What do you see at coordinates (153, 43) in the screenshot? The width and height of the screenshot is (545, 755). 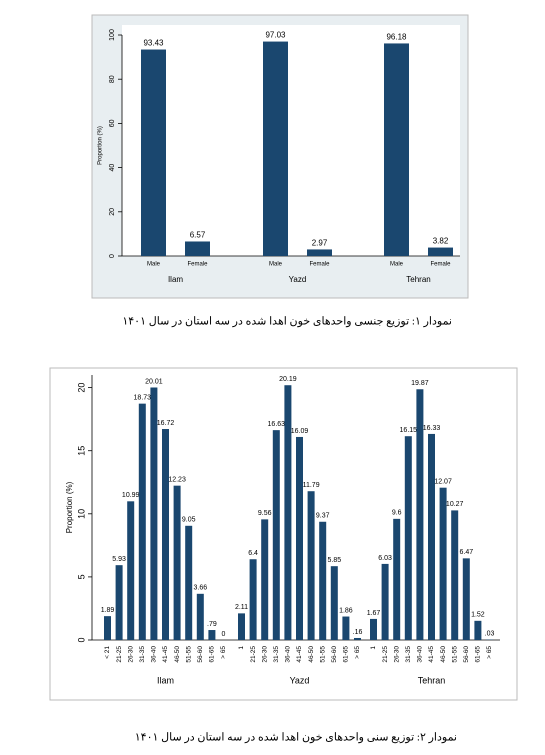 I see `value-label: 93.43` at bounding box center [153, 43].